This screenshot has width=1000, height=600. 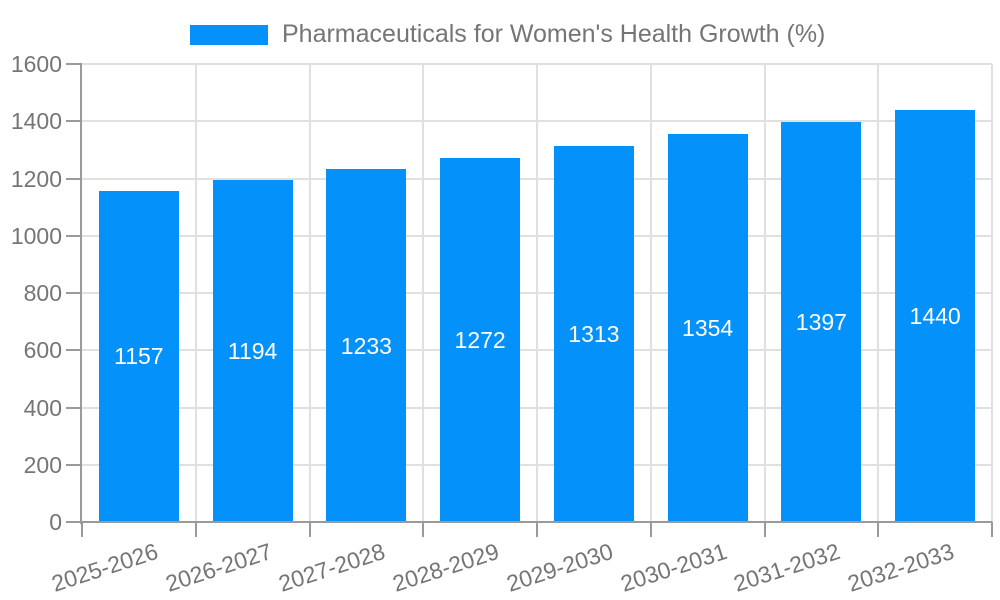 What do you see at coordinates (42, 407) in the screenshot?
I see `y-tick-label: 400` at bounding box center [42, 407].